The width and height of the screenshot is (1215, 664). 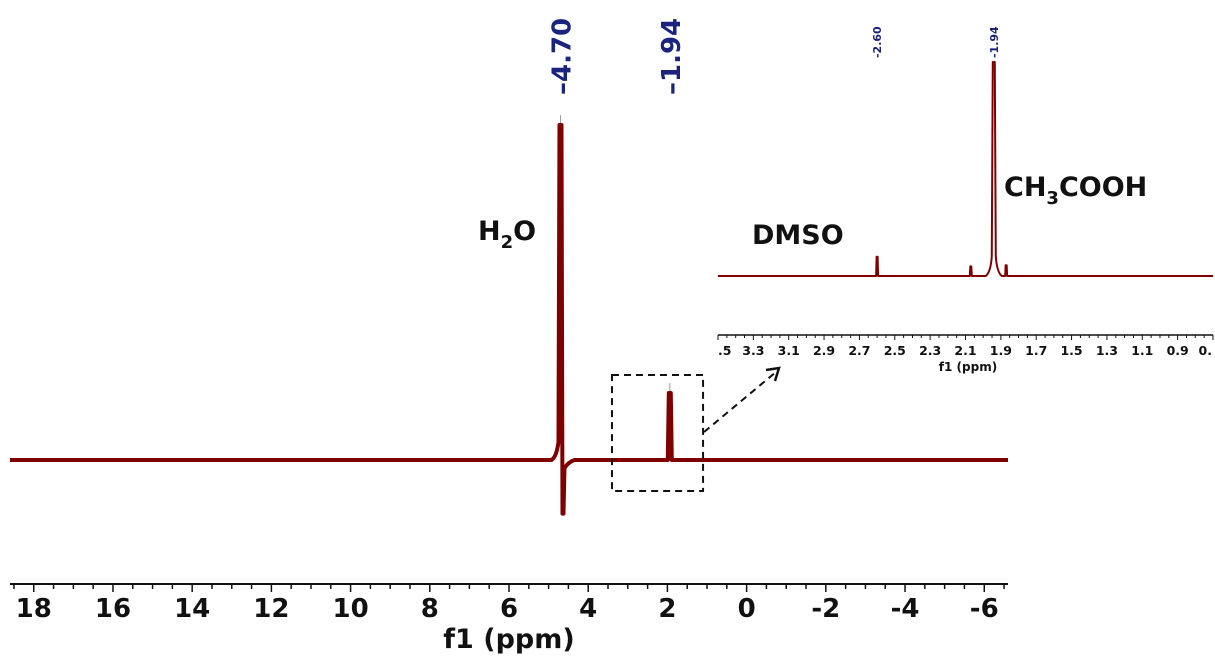 I want to click on inset-peak-label: -2.60, so click(x=877, y=42).